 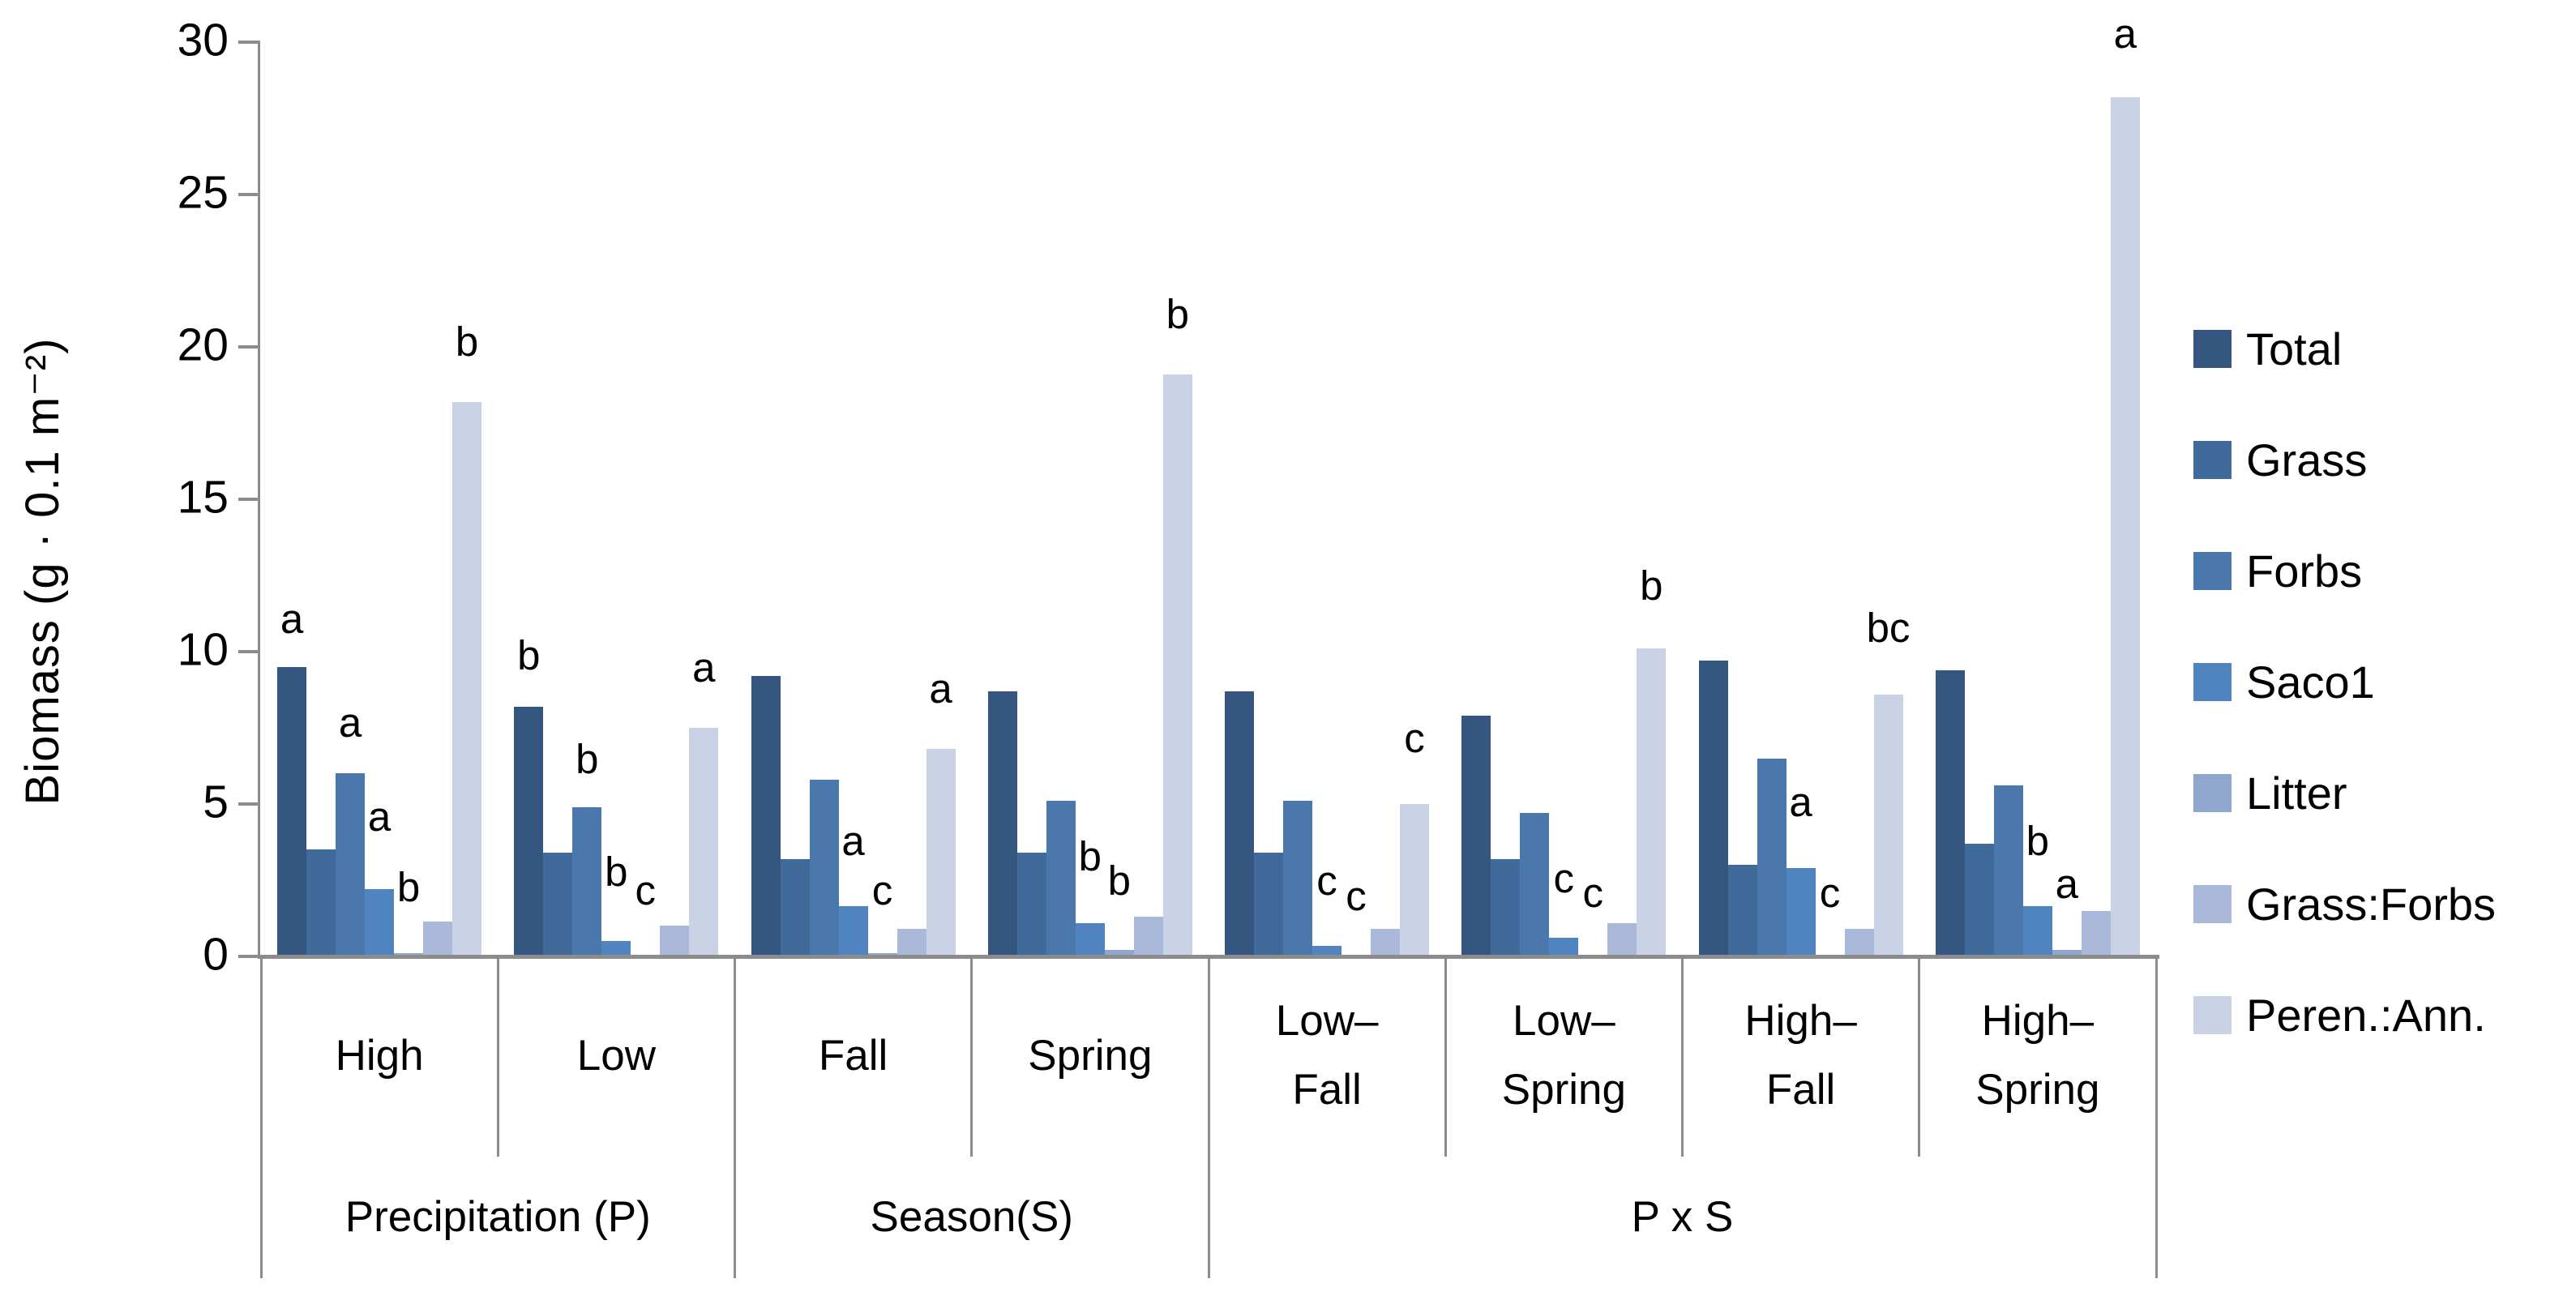 I want to click on factor-group-label: P x S, so click(x=1683, y=1216).